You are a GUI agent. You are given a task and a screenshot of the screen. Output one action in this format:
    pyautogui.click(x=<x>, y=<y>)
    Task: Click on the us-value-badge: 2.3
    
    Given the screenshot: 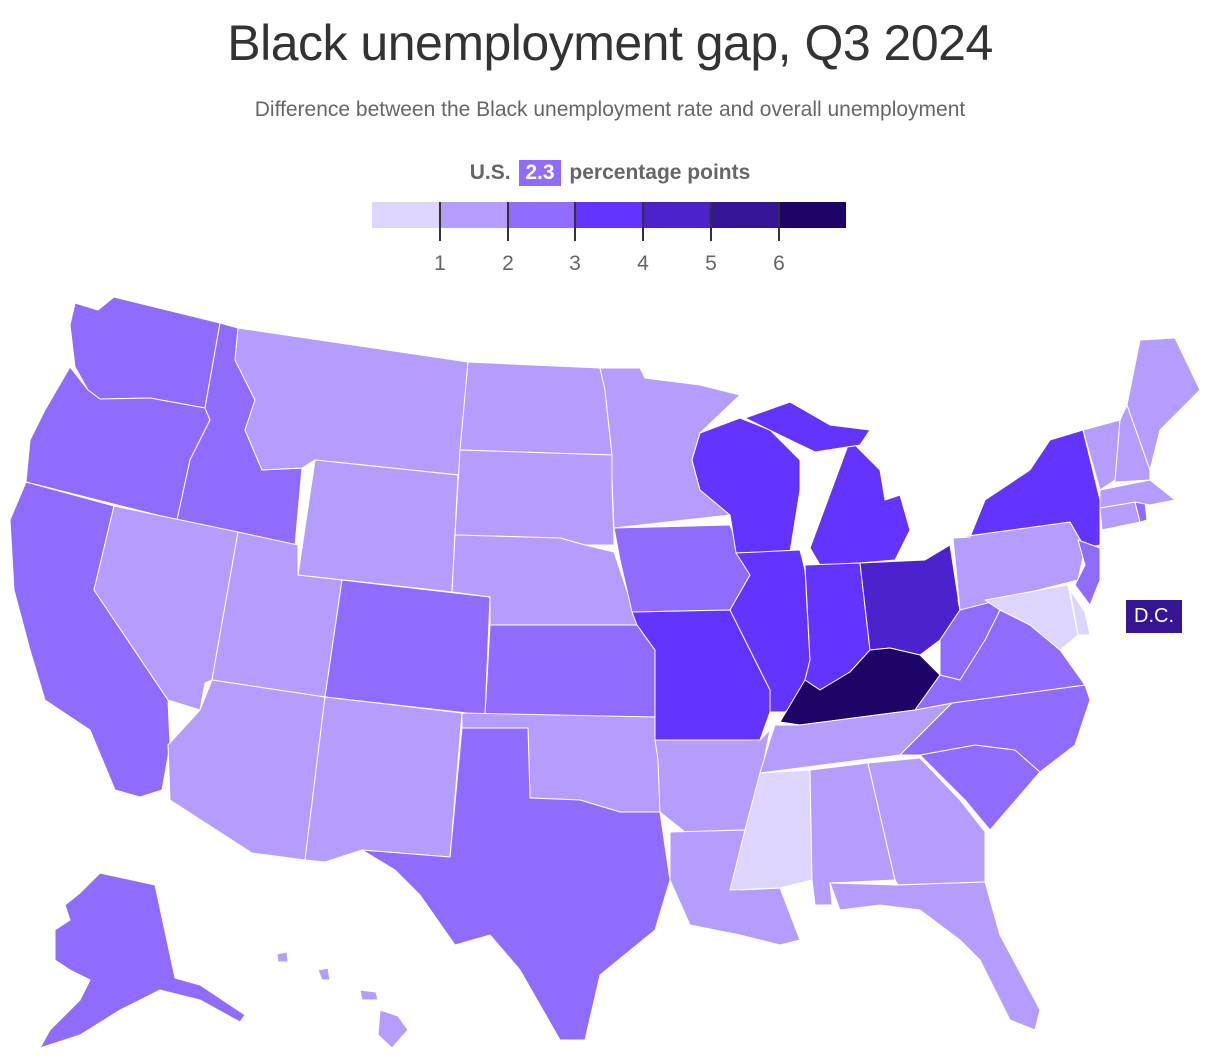 What is the action you would take?
    pyautogui.click(x=540, y=173)
    